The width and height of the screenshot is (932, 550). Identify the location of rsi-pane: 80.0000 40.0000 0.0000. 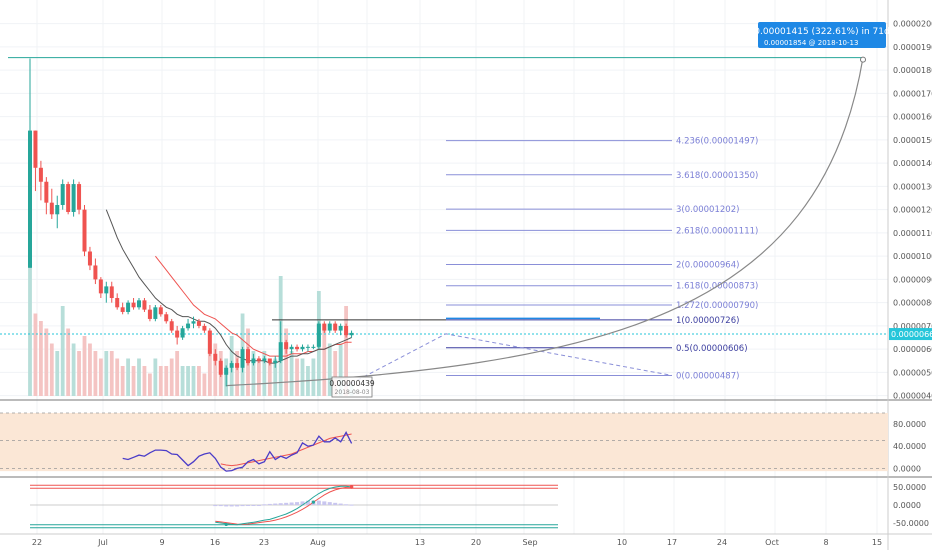
(463, 442).